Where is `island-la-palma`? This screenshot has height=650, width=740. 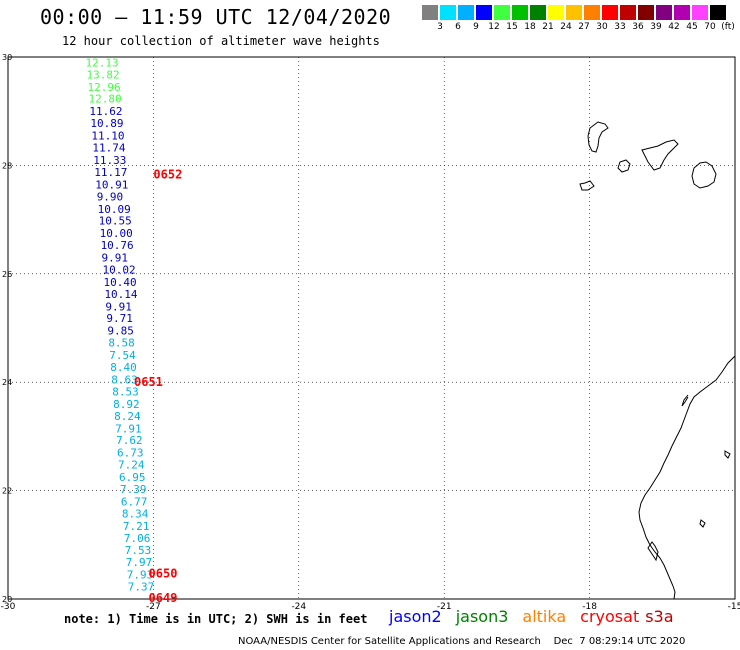
island-la-palma is located at coordinates (598, 137).